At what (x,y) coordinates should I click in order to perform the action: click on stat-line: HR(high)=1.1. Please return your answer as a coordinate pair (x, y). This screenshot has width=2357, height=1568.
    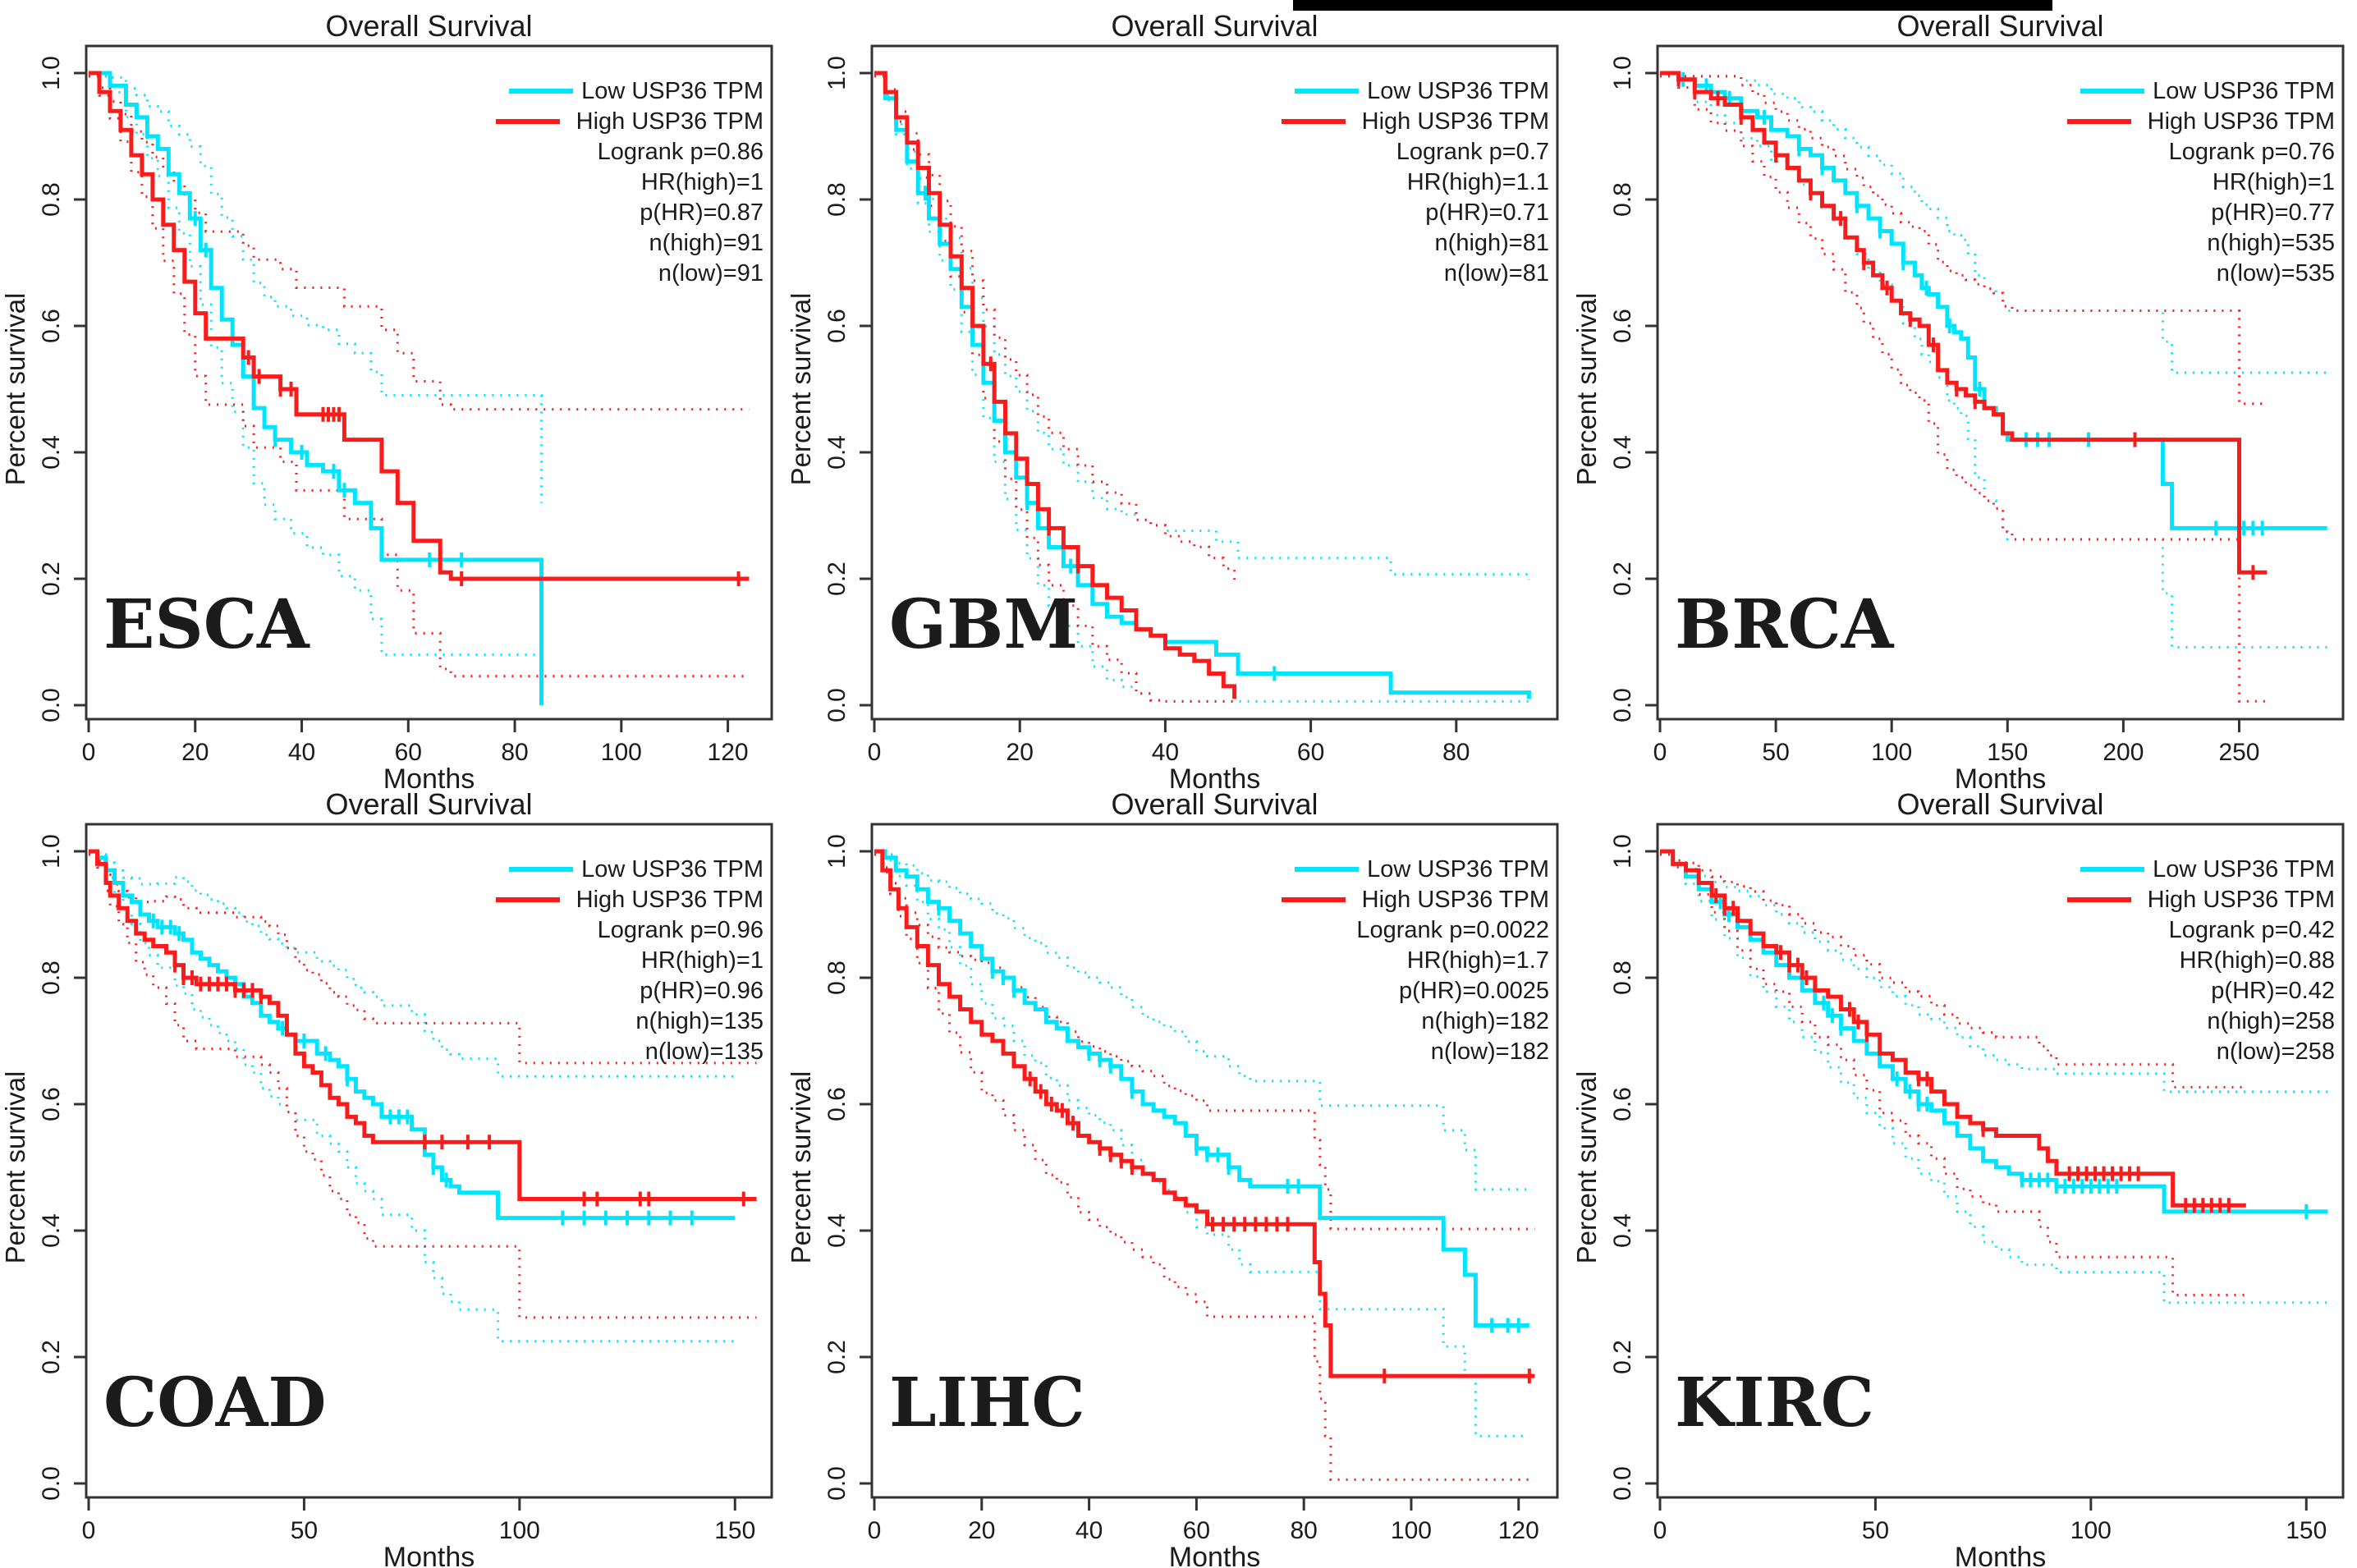
    Looking at the image, I should click on (1478, 182).